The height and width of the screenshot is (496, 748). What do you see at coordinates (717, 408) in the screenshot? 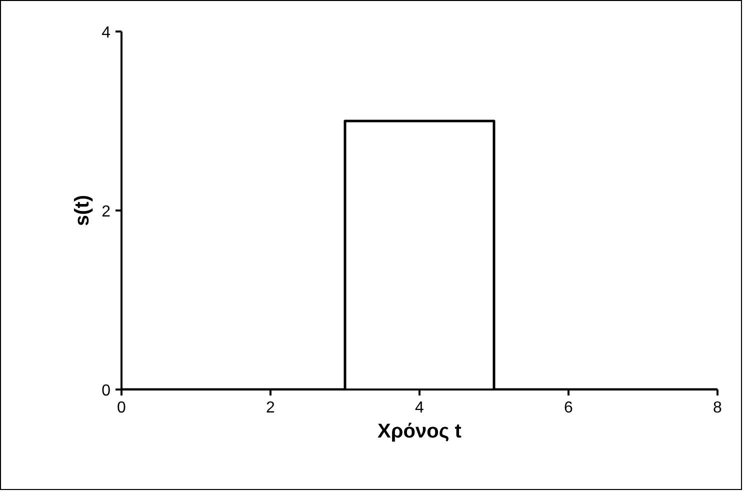
I see `x-tick-label: 8` at bounding box center [717, 408].